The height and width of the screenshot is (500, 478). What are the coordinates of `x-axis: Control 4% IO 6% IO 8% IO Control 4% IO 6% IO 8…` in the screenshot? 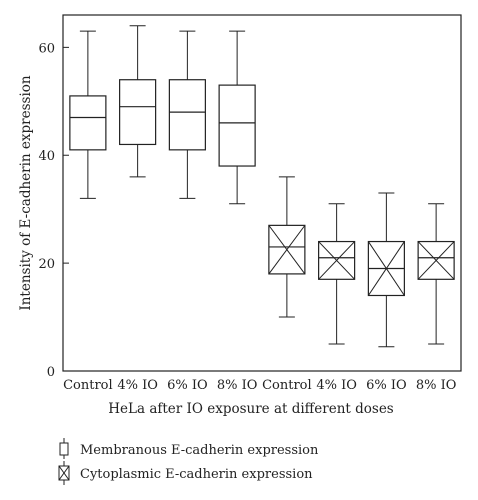 It's located at (259, 385).